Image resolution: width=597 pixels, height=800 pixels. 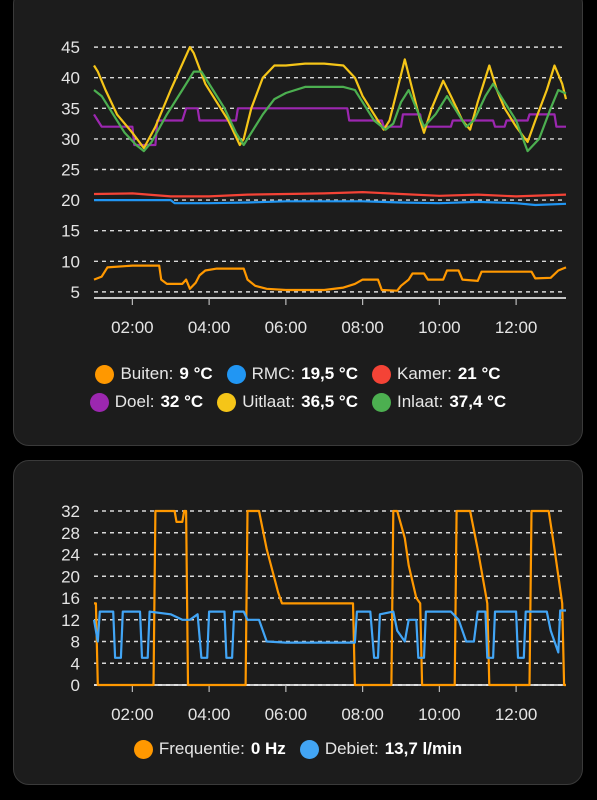 I want to click on legend-dot-kamer, so click(x=381, y=374).